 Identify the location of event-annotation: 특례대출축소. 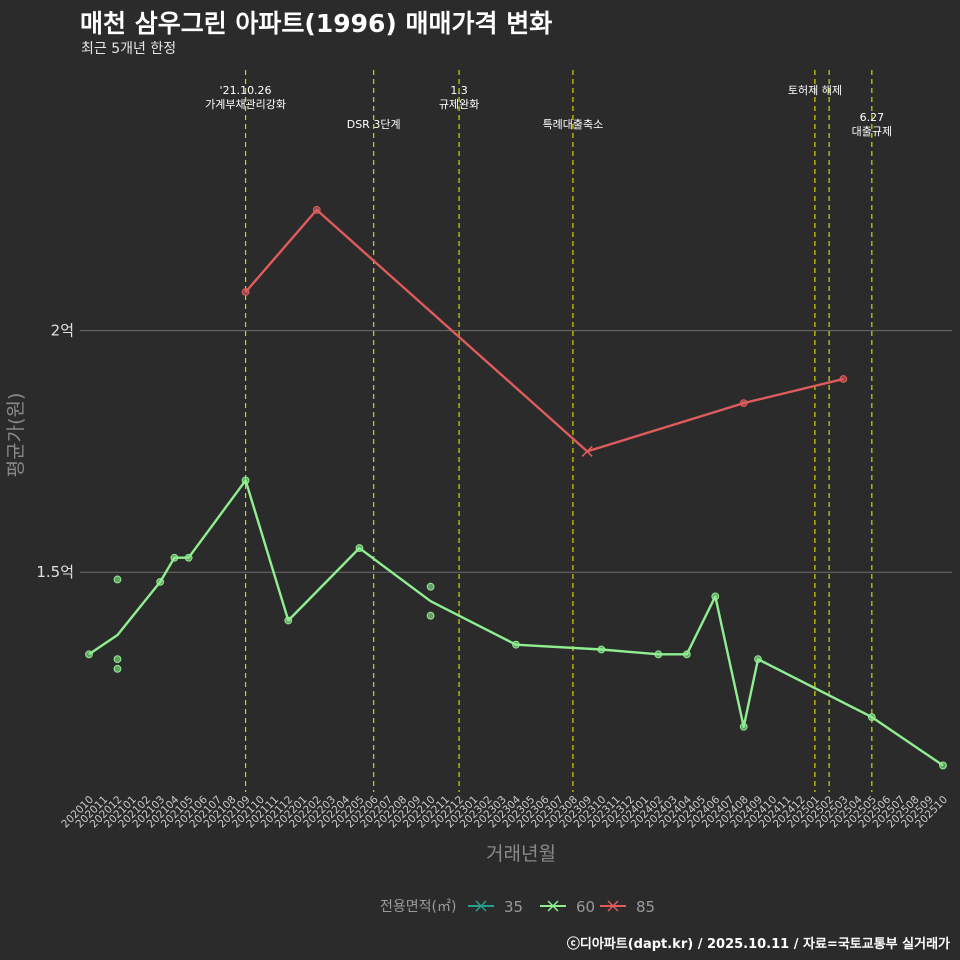
(573, 124).